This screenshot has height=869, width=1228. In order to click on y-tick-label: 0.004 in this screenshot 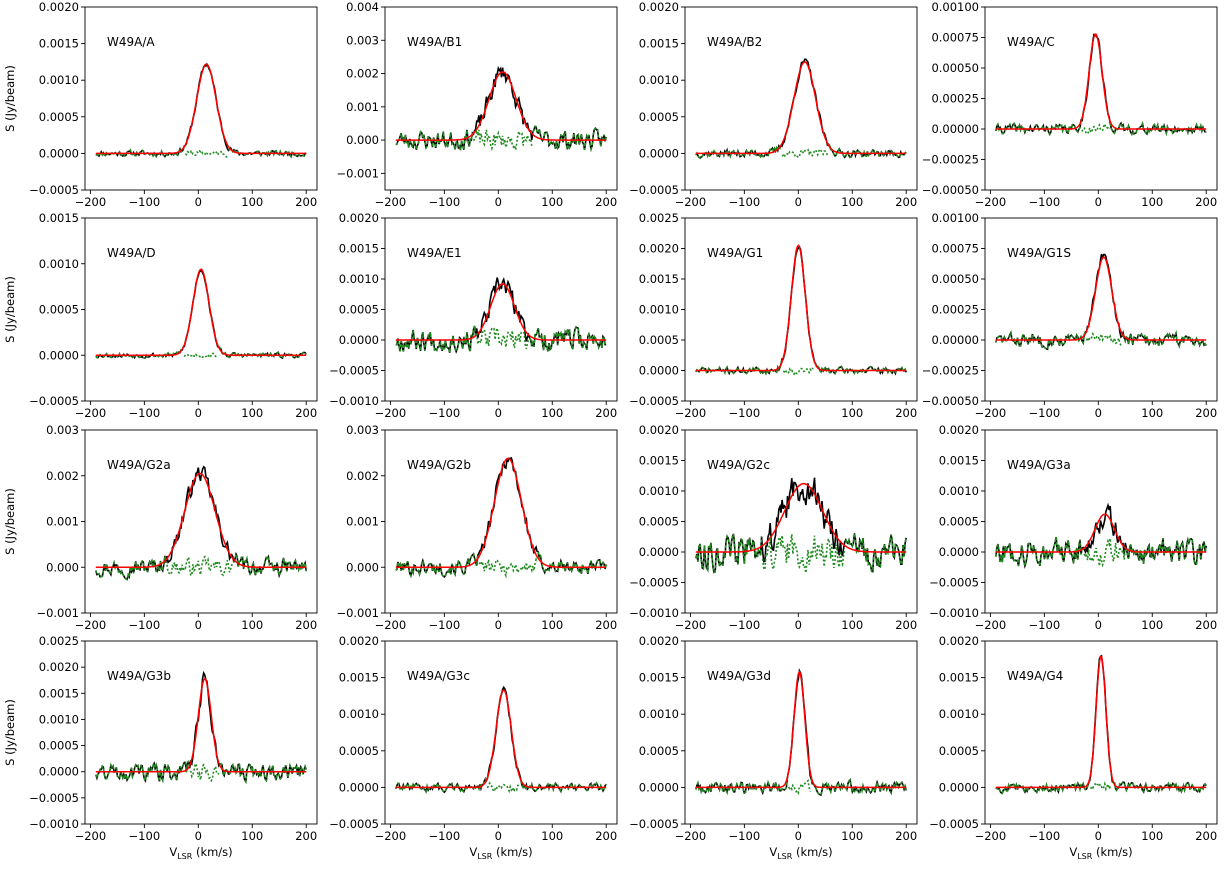, I will do `click(362, 7)`.